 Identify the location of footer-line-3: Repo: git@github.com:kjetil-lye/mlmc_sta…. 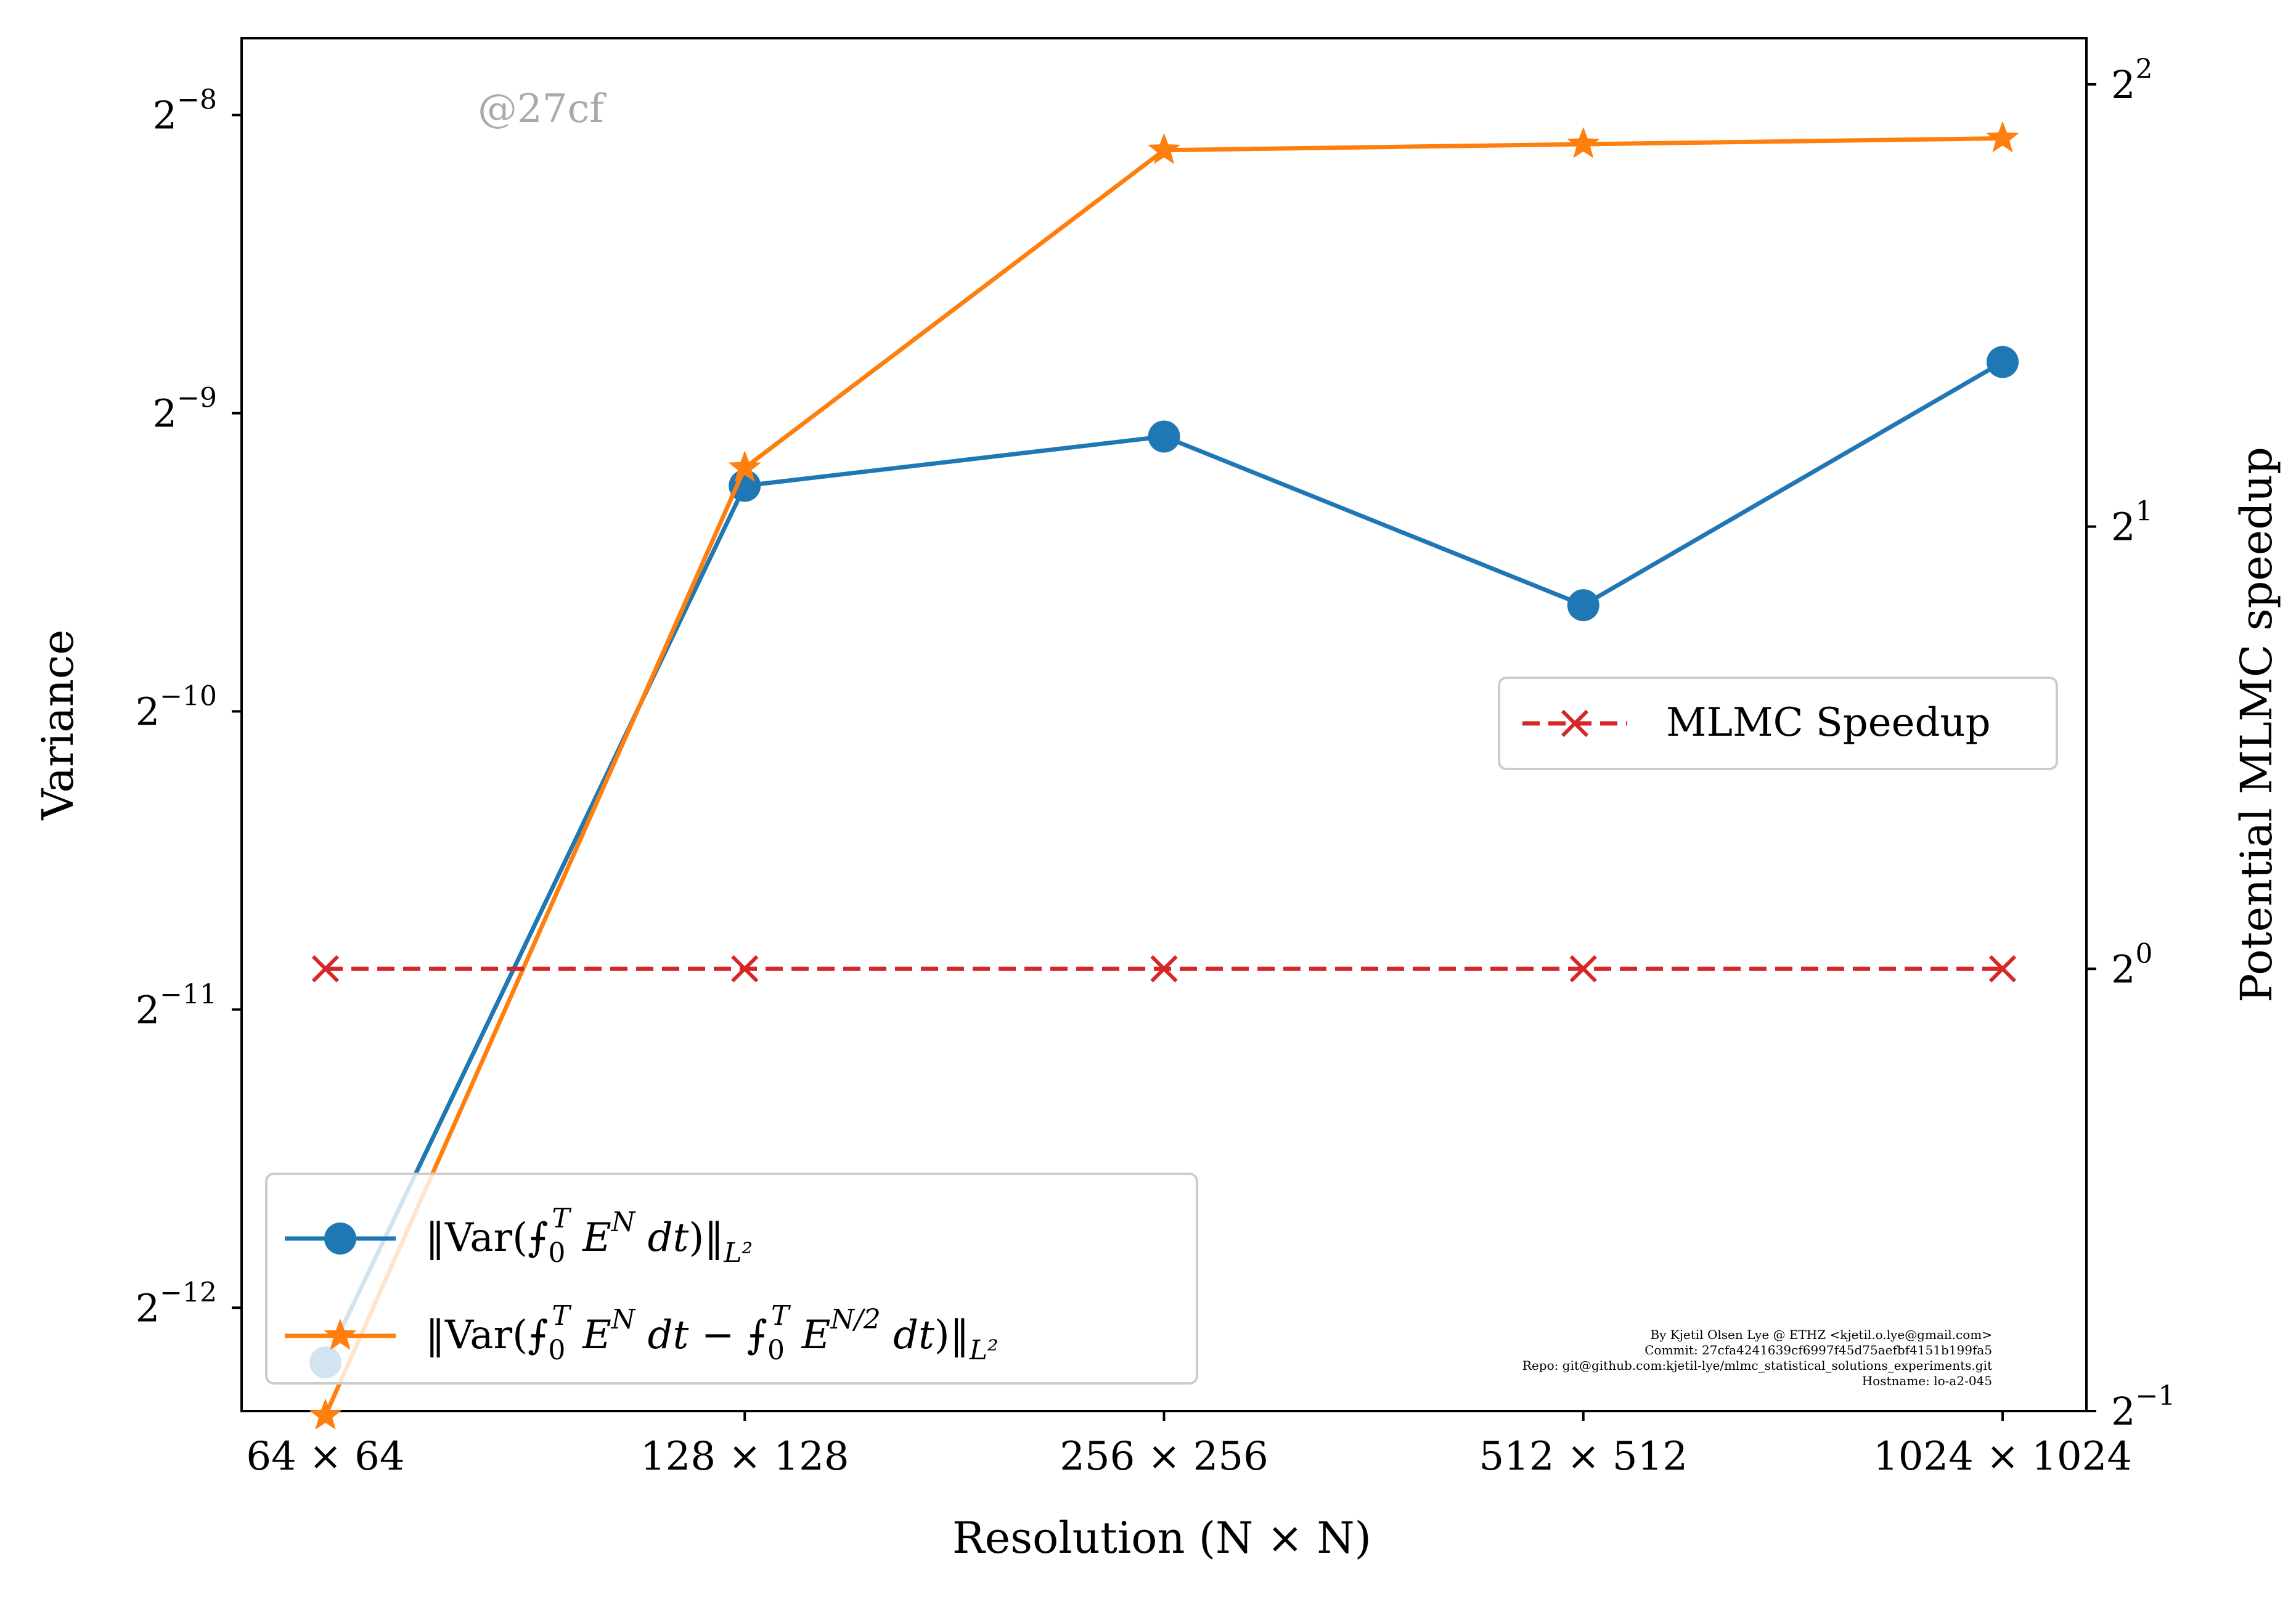
(1757, 1365).